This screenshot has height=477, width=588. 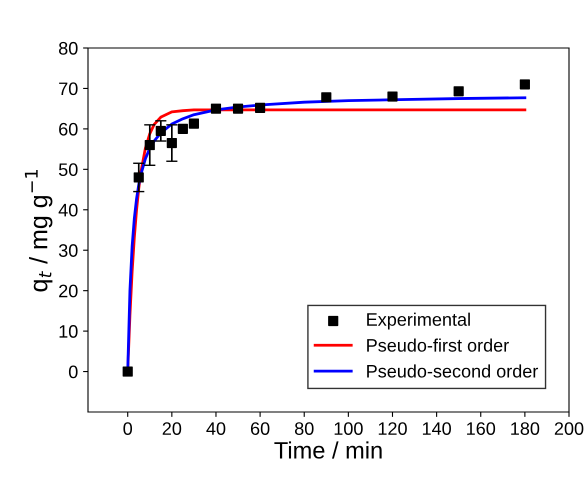 What do you see at coordinates (38, 231) in the screenshot?
I see `y-axis-title: q$_{t}$ / mg g$^{−1}$` at bounding box center [38, 231].